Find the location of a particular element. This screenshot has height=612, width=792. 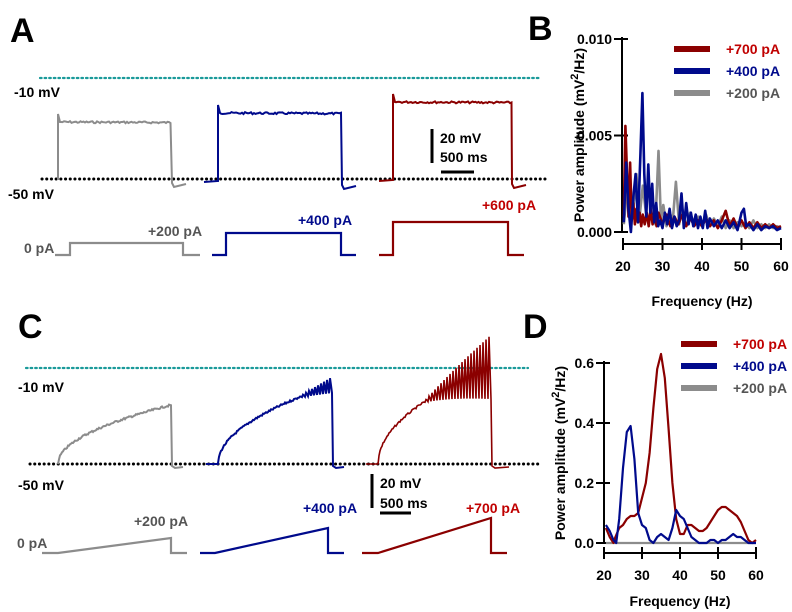

current-label-600pa: +600 pA is located at coordinates (509, 205).